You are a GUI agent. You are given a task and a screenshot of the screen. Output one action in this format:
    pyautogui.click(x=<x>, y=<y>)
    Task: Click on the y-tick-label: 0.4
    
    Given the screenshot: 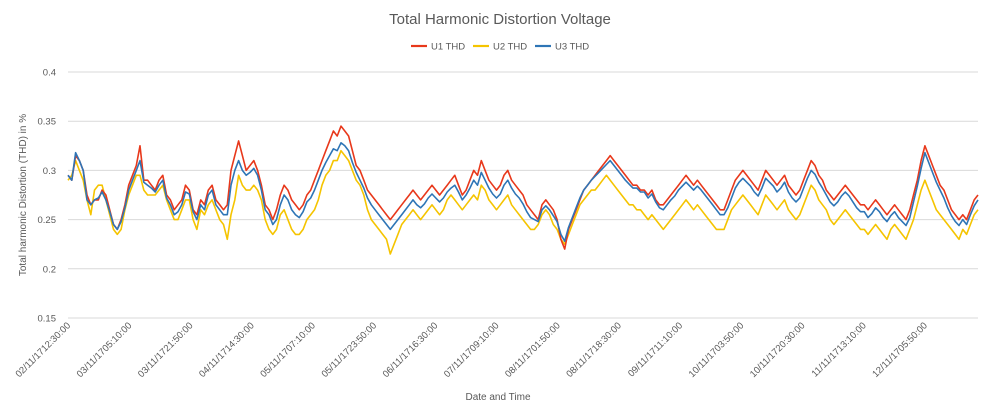 What is the action you would take?
    pyautogui.click(x=49, y=73)
    